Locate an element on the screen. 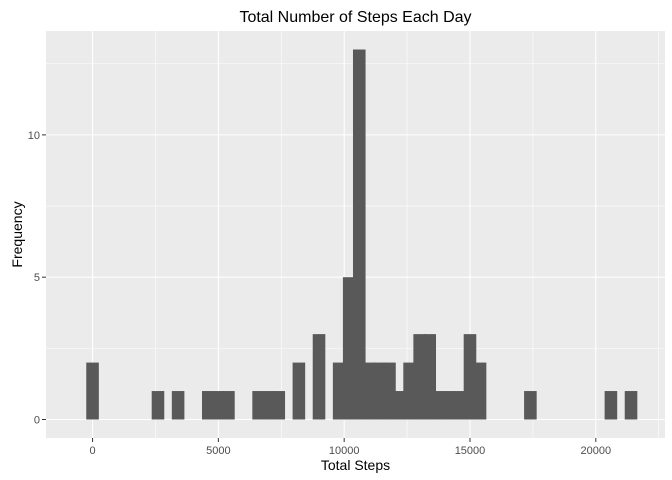 Image resolution: width=672 pixels, height=480 pixels. x-tick-label: 15000 is located at coordinates (470, 451).